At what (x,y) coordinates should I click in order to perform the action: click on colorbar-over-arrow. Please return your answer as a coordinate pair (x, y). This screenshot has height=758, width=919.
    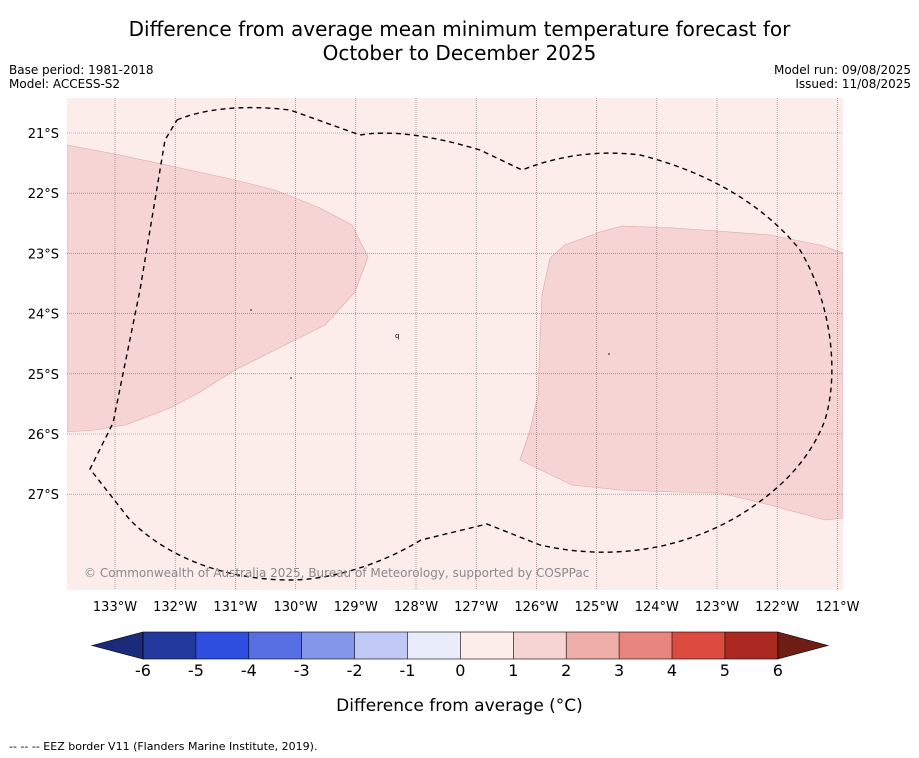
    Looking at the image, I should click on (803, 645).